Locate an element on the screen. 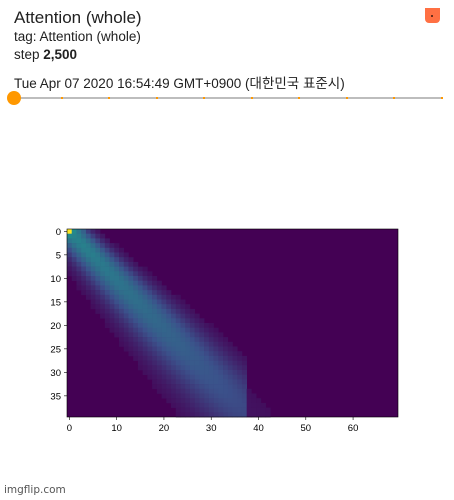 The height and width of the screenshot is (500, 454). y-tick-label: 25 is located at coordinates (55, 349).